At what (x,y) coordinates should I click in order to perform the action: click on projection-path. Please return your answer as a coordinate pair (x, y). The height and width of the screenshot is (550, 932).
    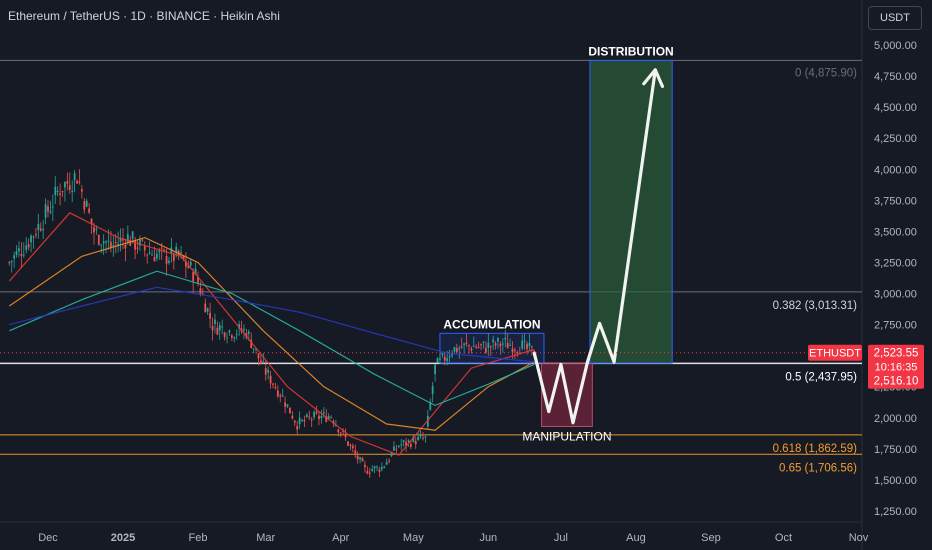
    Looking at the image, I should click on (594, 246).